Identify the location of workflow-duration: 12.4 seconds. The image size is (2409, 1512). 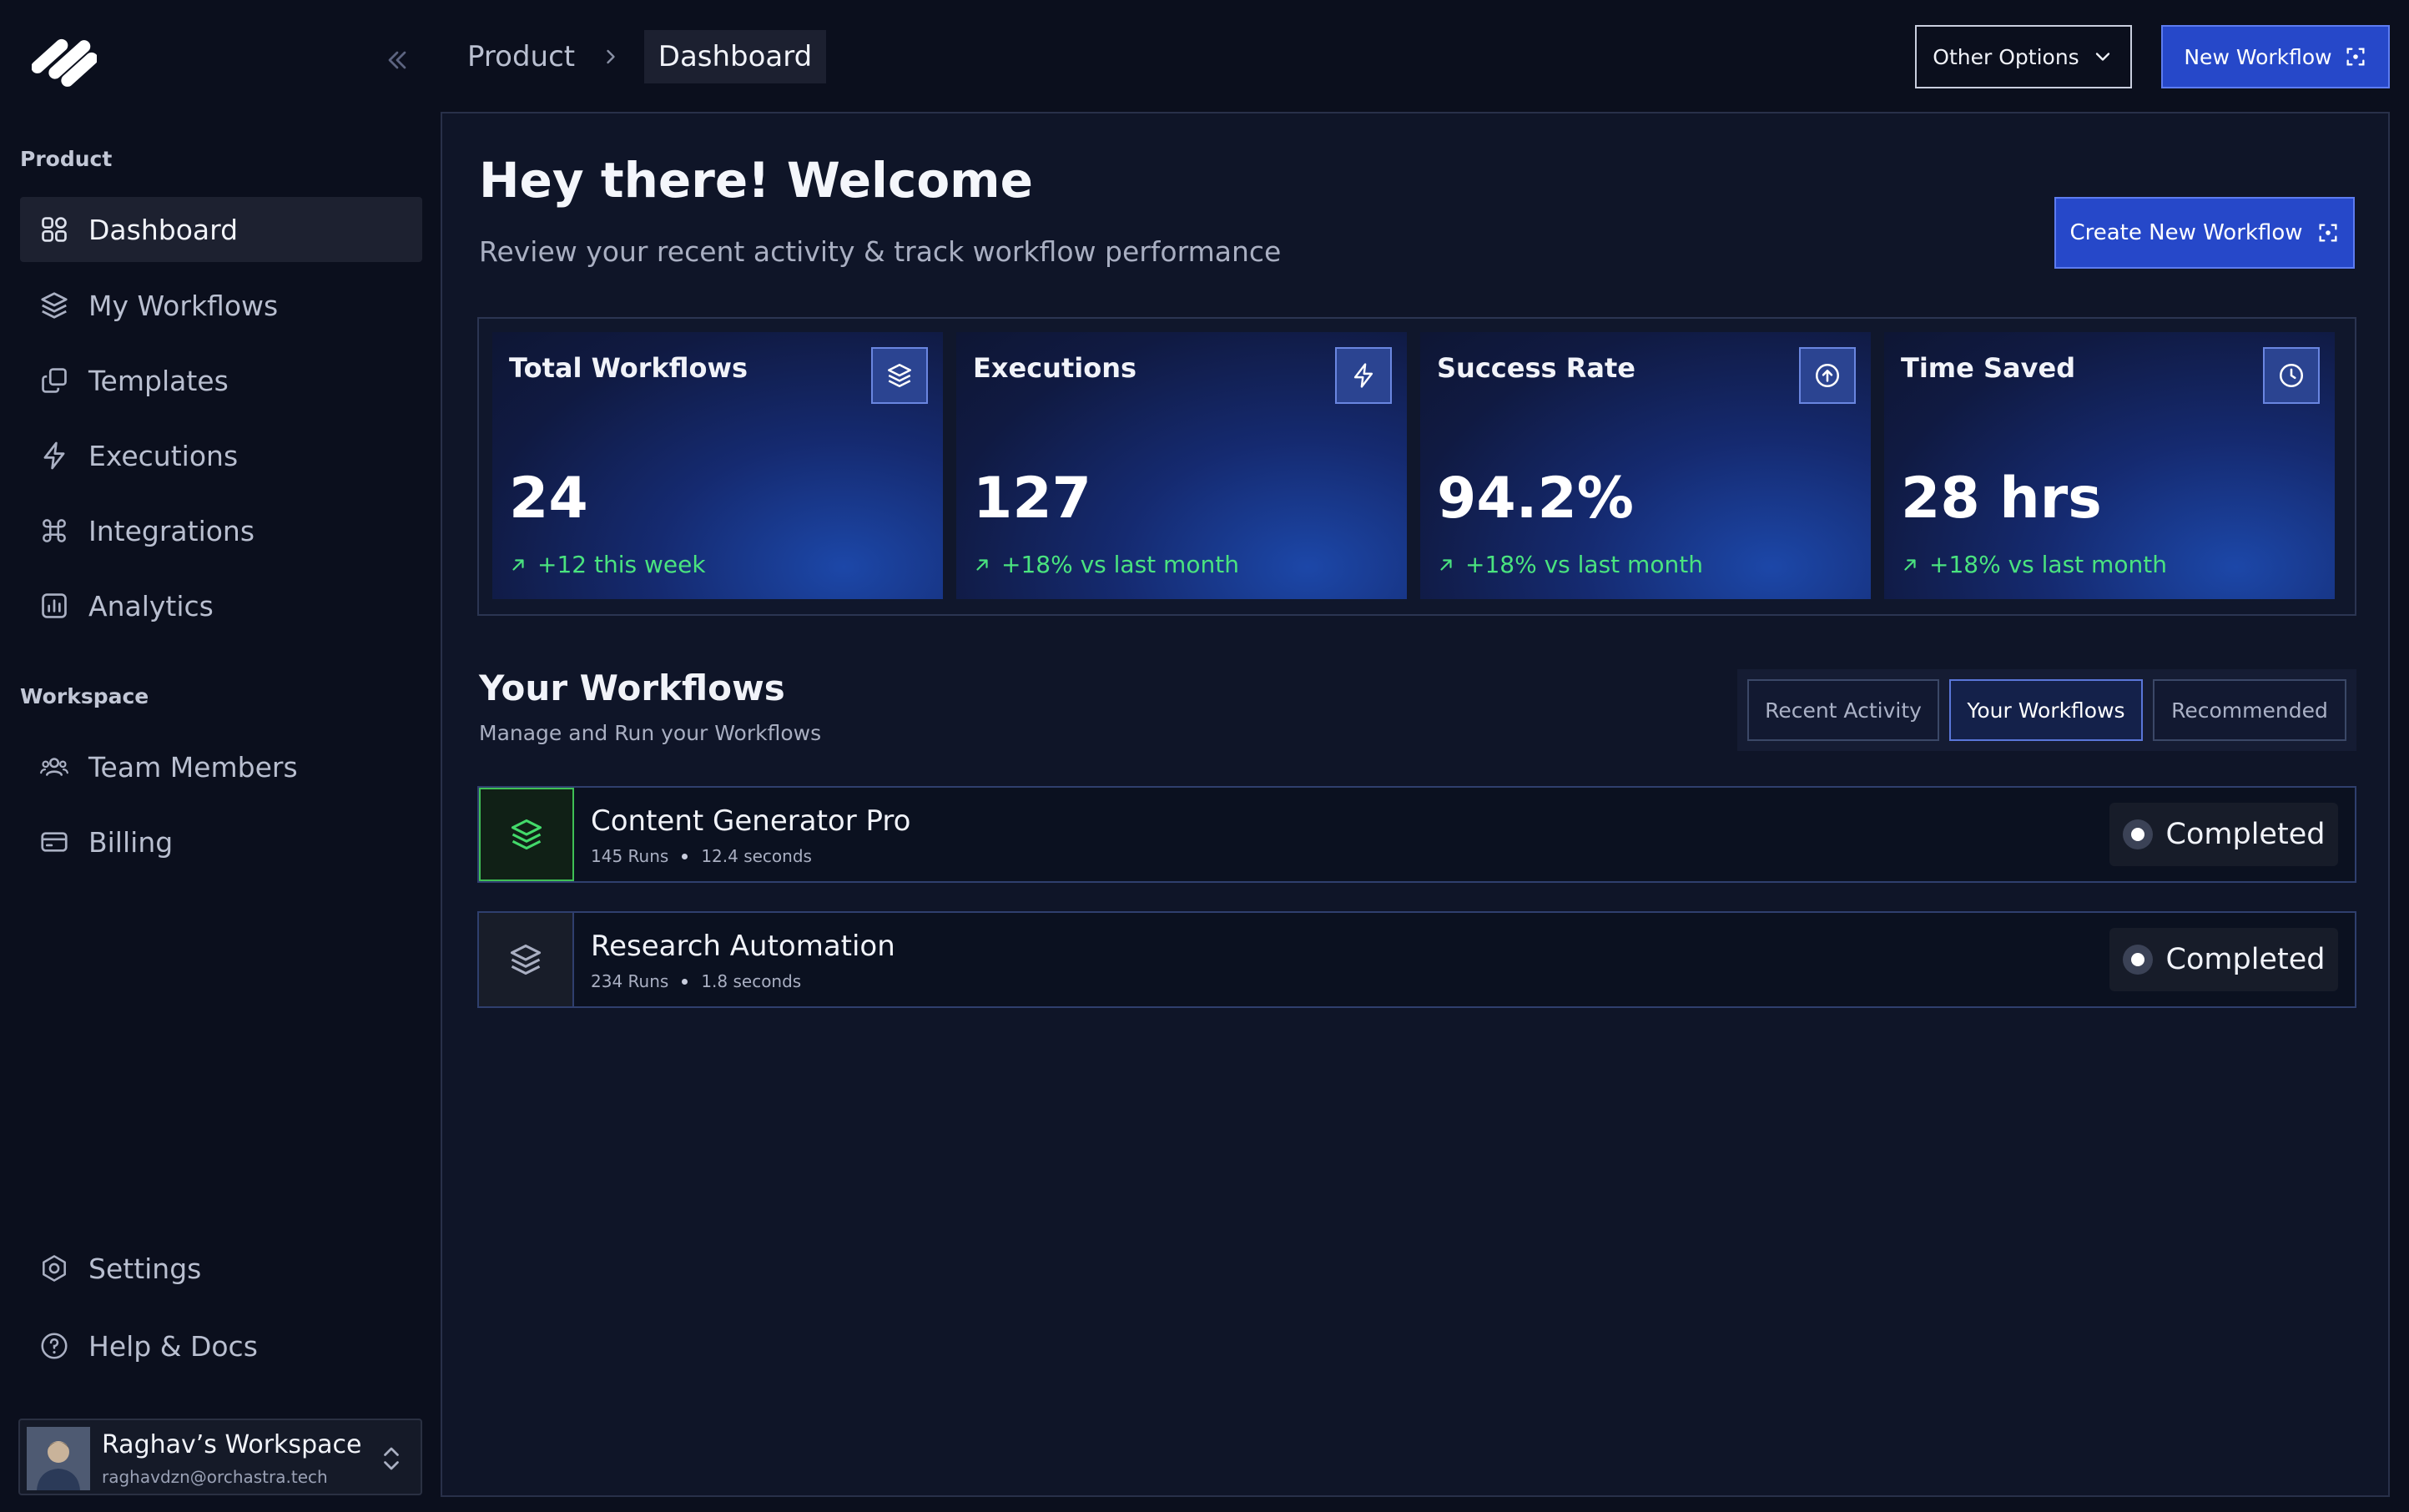
(756, 856).